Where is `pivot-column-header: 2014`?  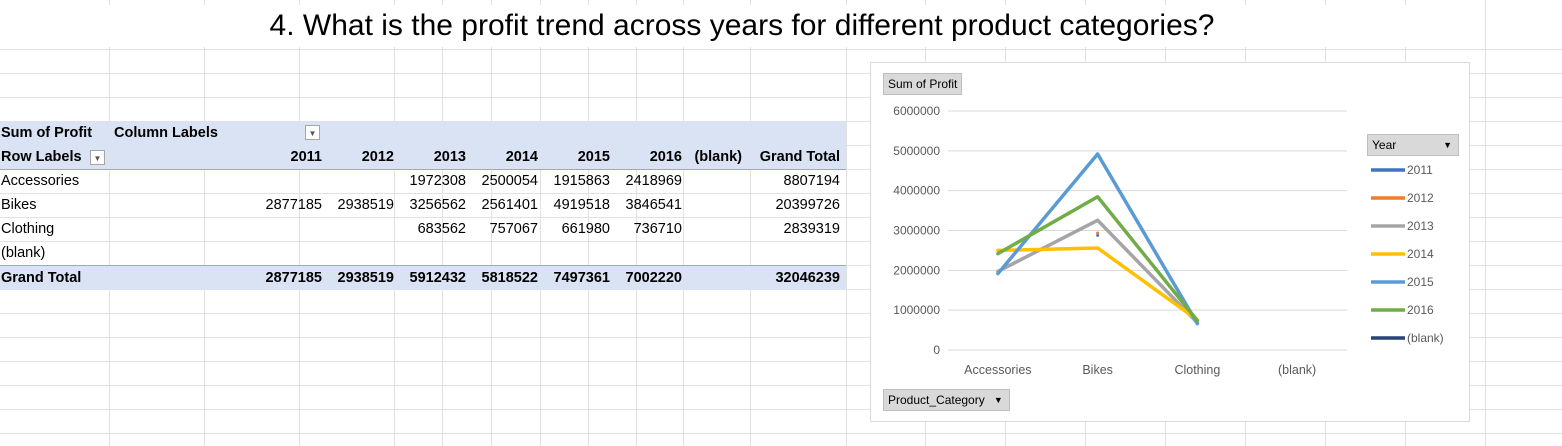 pivot-column-header: 2014 is located at coordinates (521, 157).